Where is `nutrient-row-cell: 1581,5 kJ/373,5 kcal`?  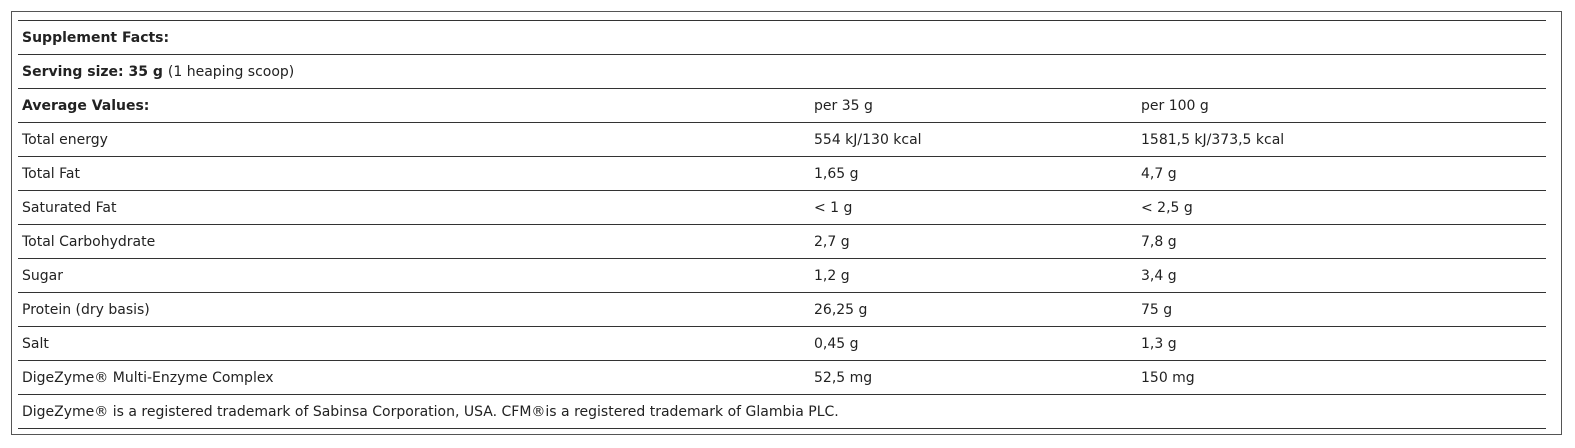 nutrient-row-cell: 1581,5 kJ/373,5 kcal is located at coordinates (1341, 139).